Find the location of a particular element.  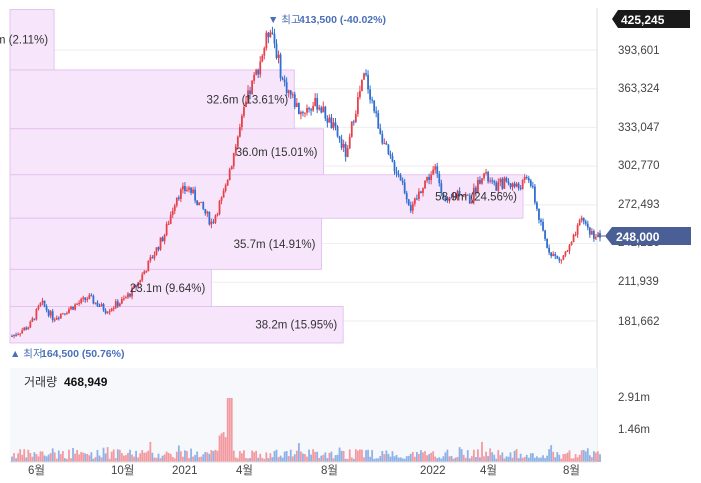

volume-bars is located at coordinates (306, 430).